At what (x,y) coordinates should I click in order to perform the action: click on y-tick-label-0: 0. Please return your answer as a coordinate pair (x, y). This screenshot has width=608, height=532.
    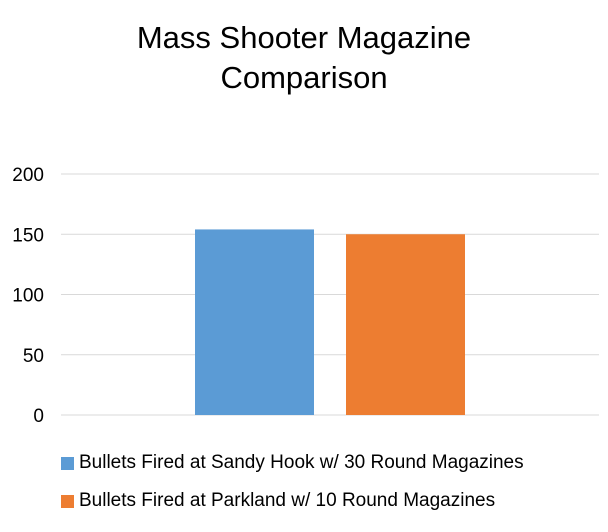
    Looking at the image, I should click on (38, 416).